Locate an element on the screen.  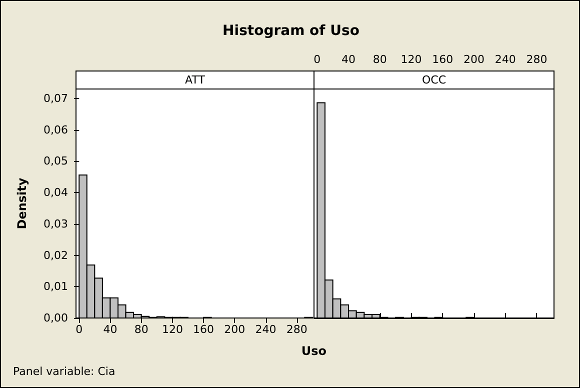
y-tick-label: 0,04 is located at coordinates (56, 193).